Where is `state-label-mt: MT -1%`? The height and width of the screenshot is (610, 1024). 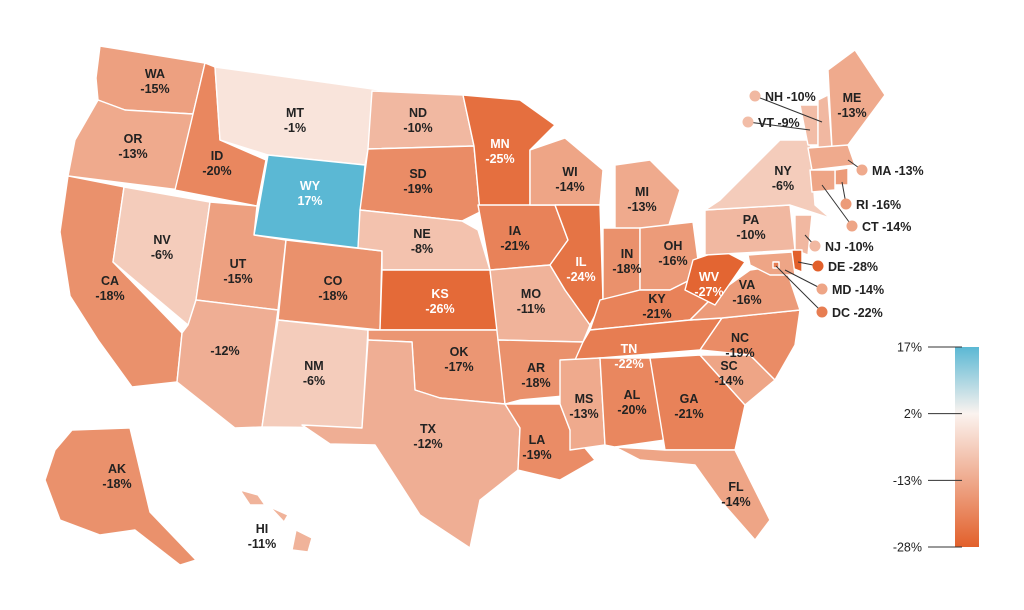
state-label-mt: MT -1% is located at coordinates (295, 120).